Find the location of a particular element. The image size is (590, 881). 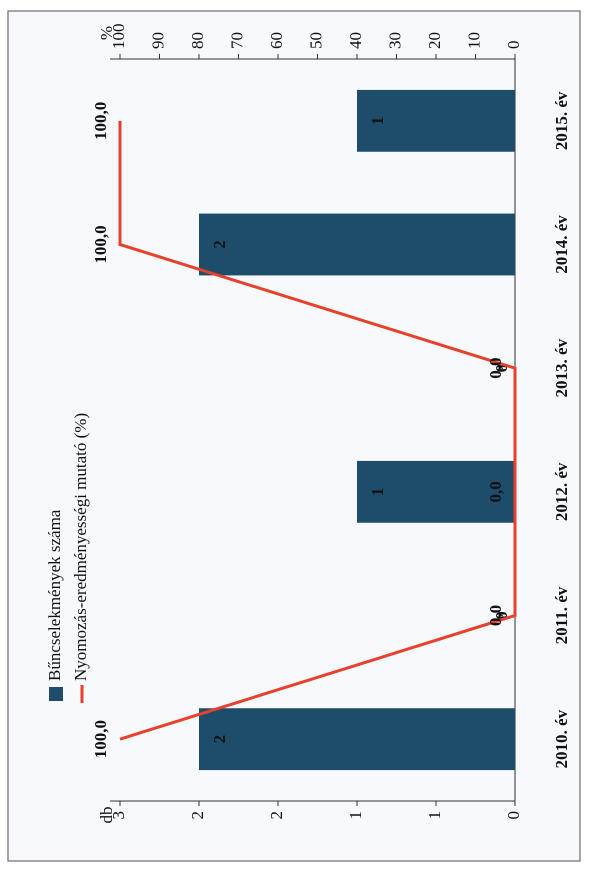

y2-tick-label: 0 is located at coordinates (513, 45).